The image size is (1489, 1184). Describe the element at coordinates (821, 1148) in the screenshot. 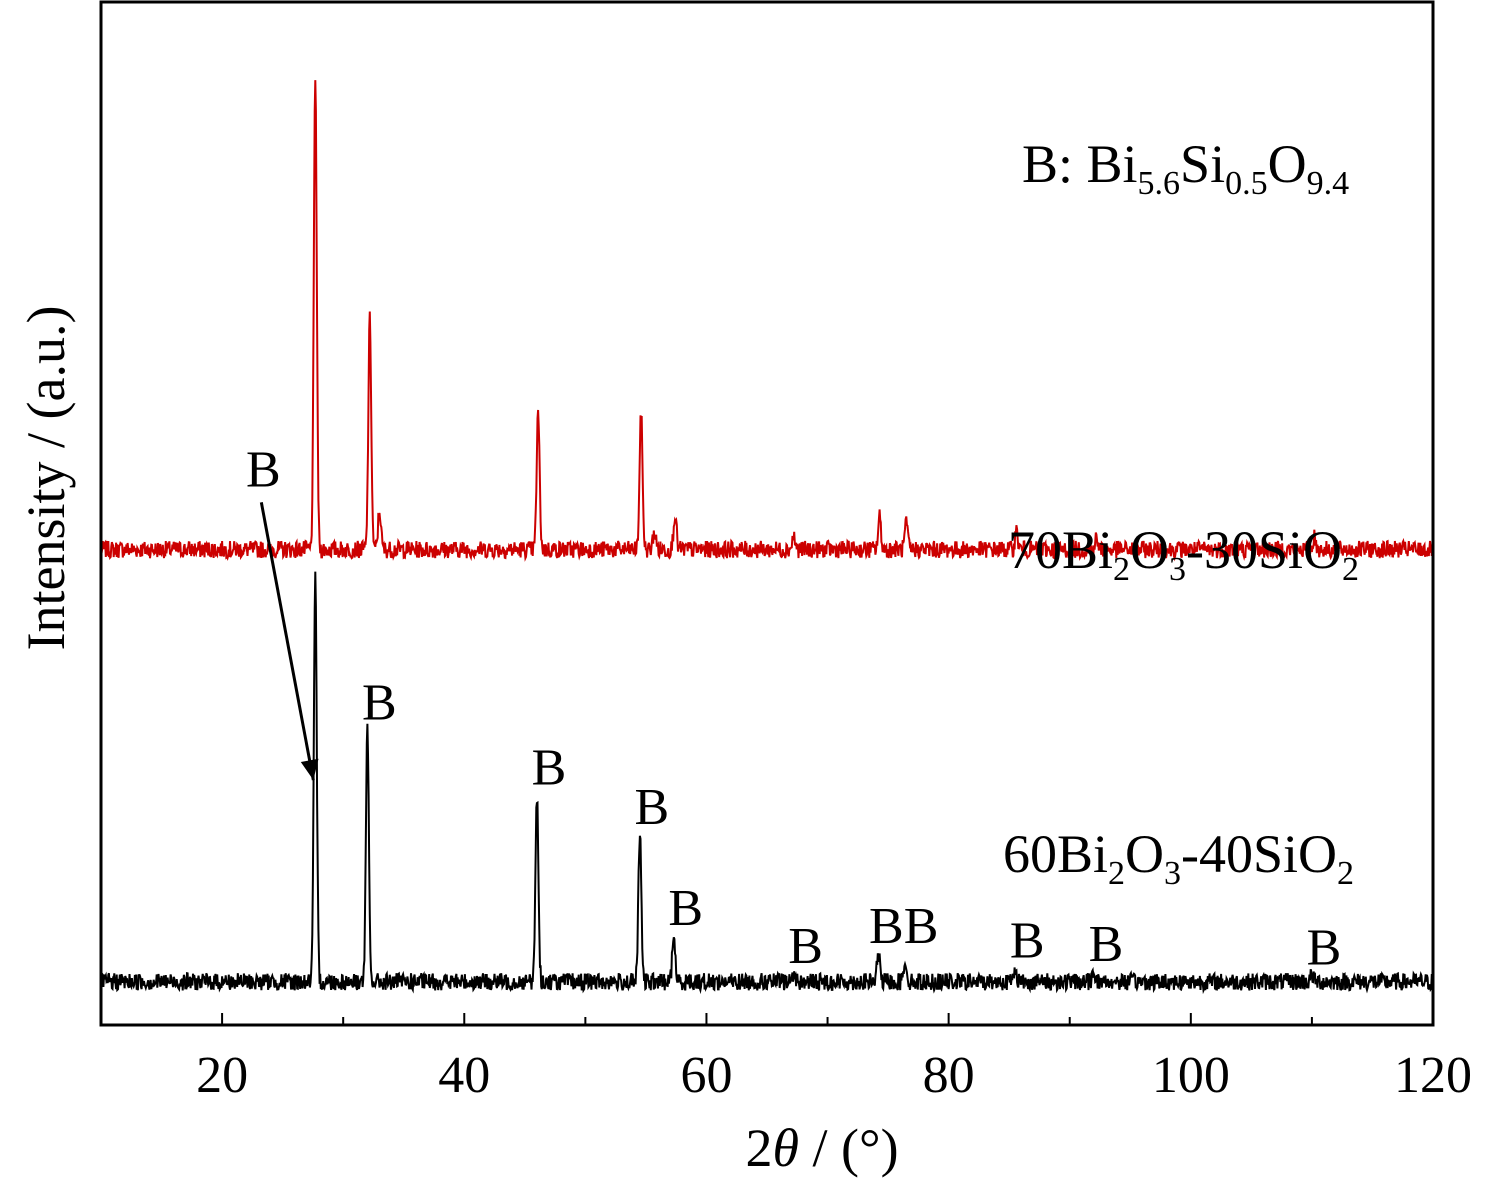

I see `x-axis-label: 2θ / (°)` at that location.